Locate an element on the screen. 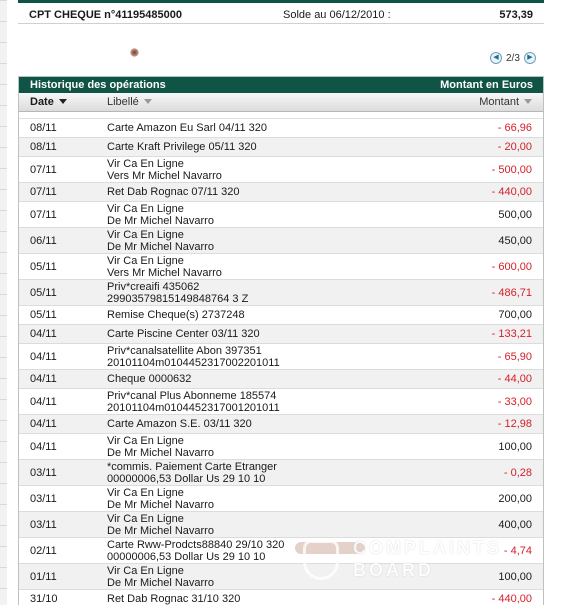 The image size is (567, 605). left-edge-strip is located at coordinates (3, 302).